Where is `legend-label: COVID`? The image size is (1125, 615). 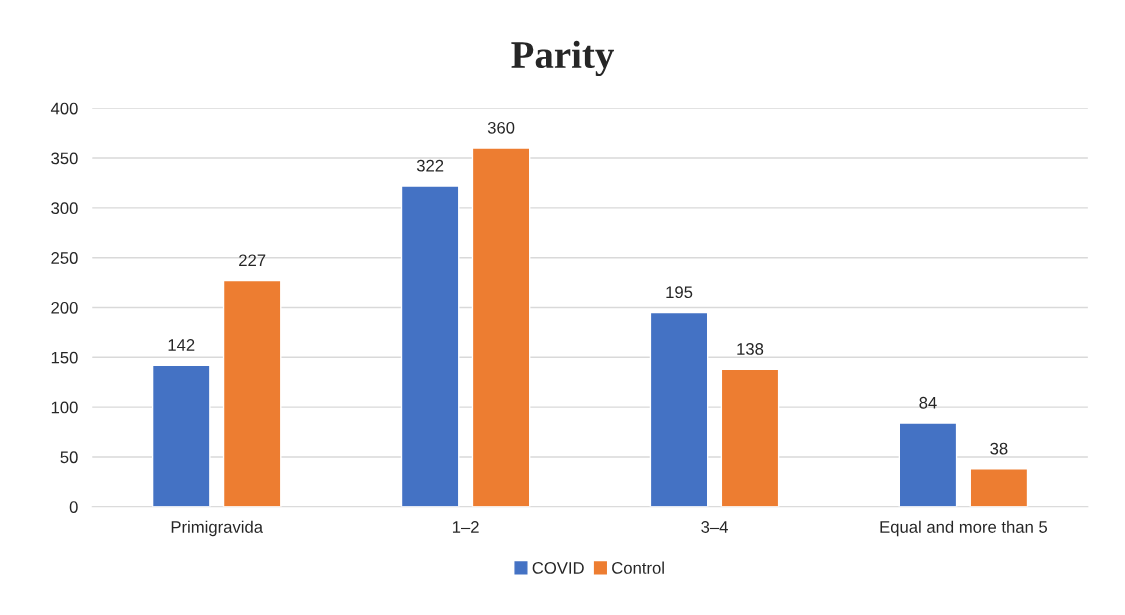
legend-label: COVID is located at coordinates (558, 568).